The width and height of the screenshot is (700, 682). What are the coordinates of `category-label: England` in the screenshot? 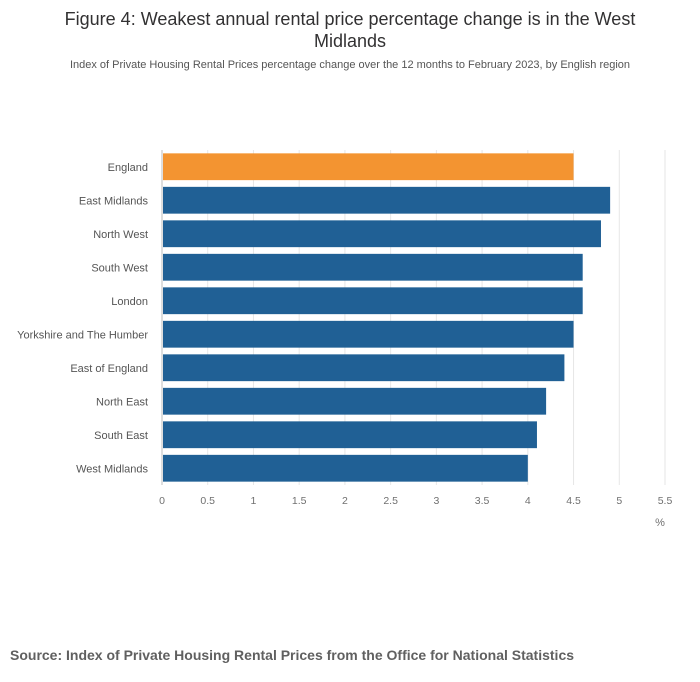 It's located at (128, 168).